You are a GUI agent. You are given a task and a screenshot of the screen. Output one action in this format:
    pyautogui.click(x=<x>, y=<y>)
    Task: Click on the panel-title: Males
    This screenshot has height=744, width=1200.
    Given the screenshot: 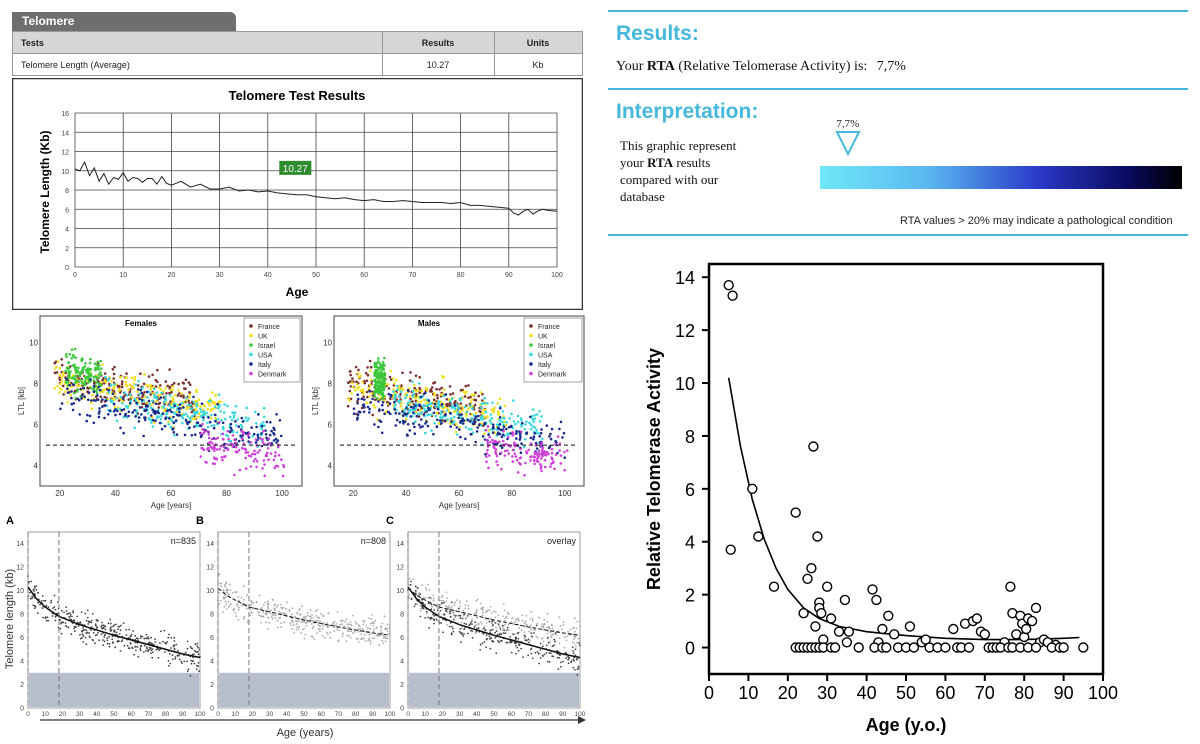 What is the action you would take?
    pyautogui.click(x=429, y=323)
    